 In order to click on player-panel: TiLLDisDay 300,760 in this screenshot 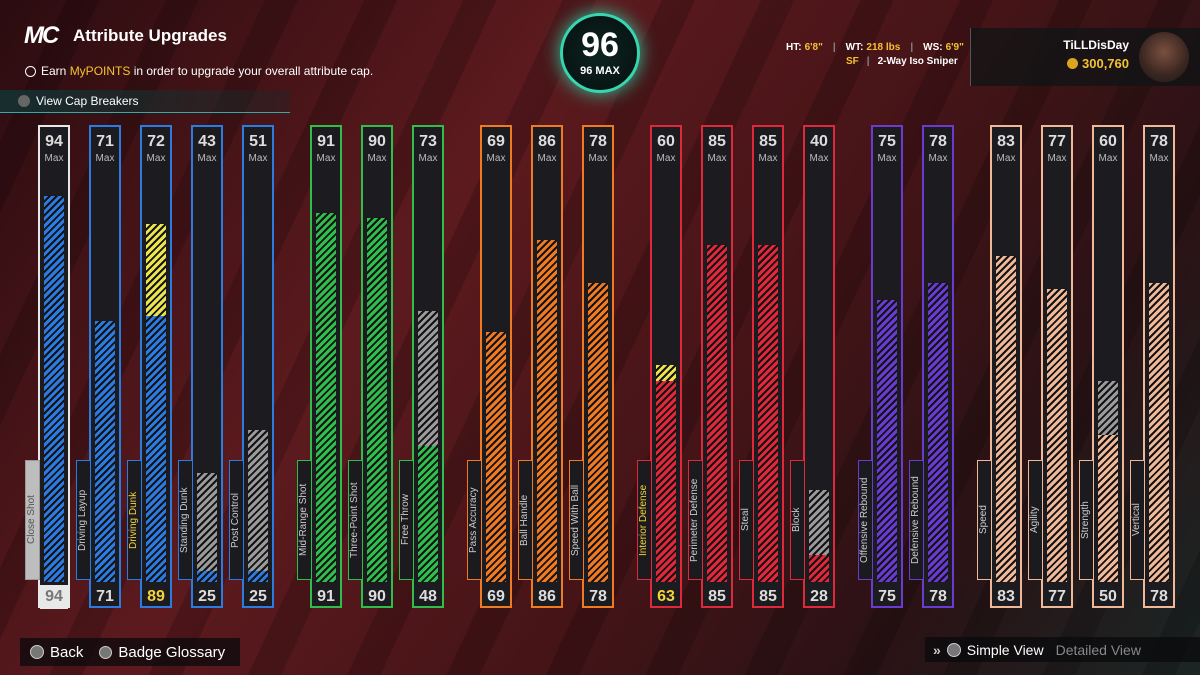, I will do `click(1085, 57)`.